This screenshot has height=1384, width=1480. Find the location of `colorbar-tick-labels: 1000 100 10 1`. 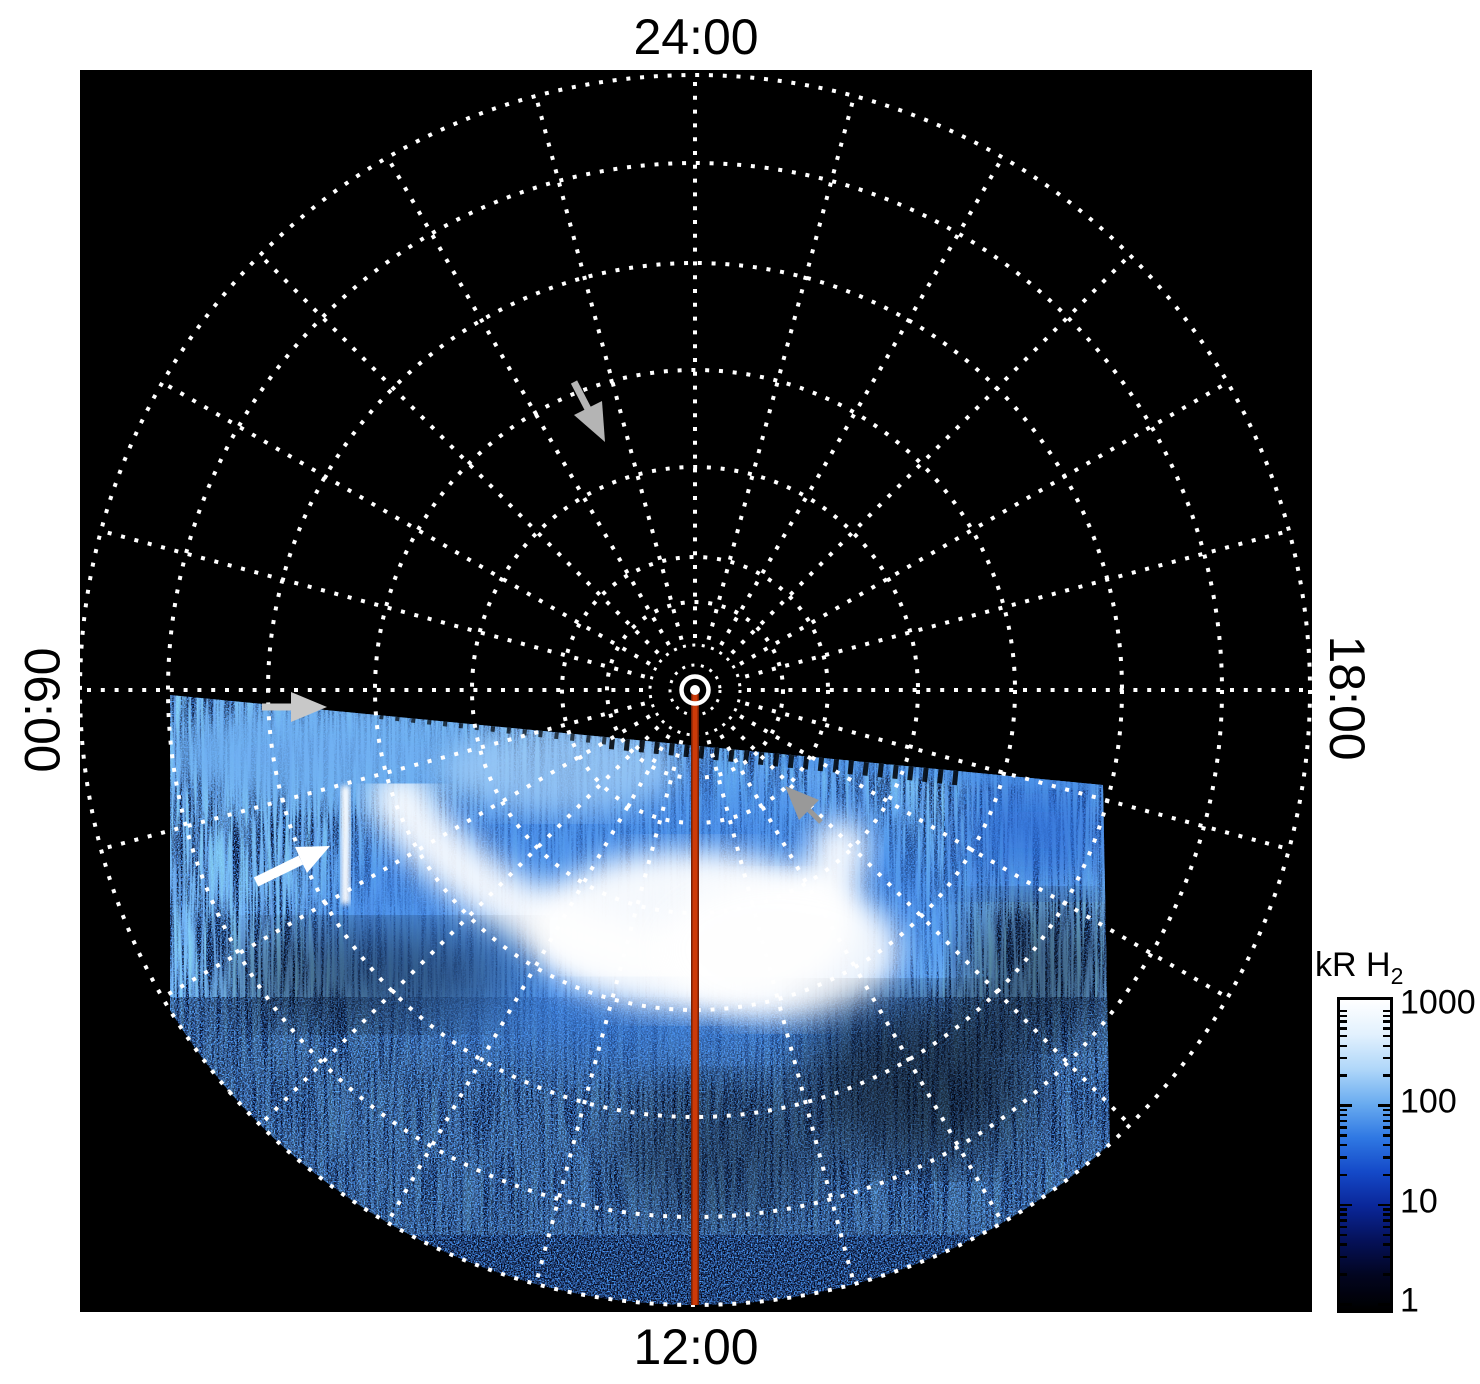

colorbar-tick-labels: 1000 100 10 1 is located at coordinates (1440, 1152).